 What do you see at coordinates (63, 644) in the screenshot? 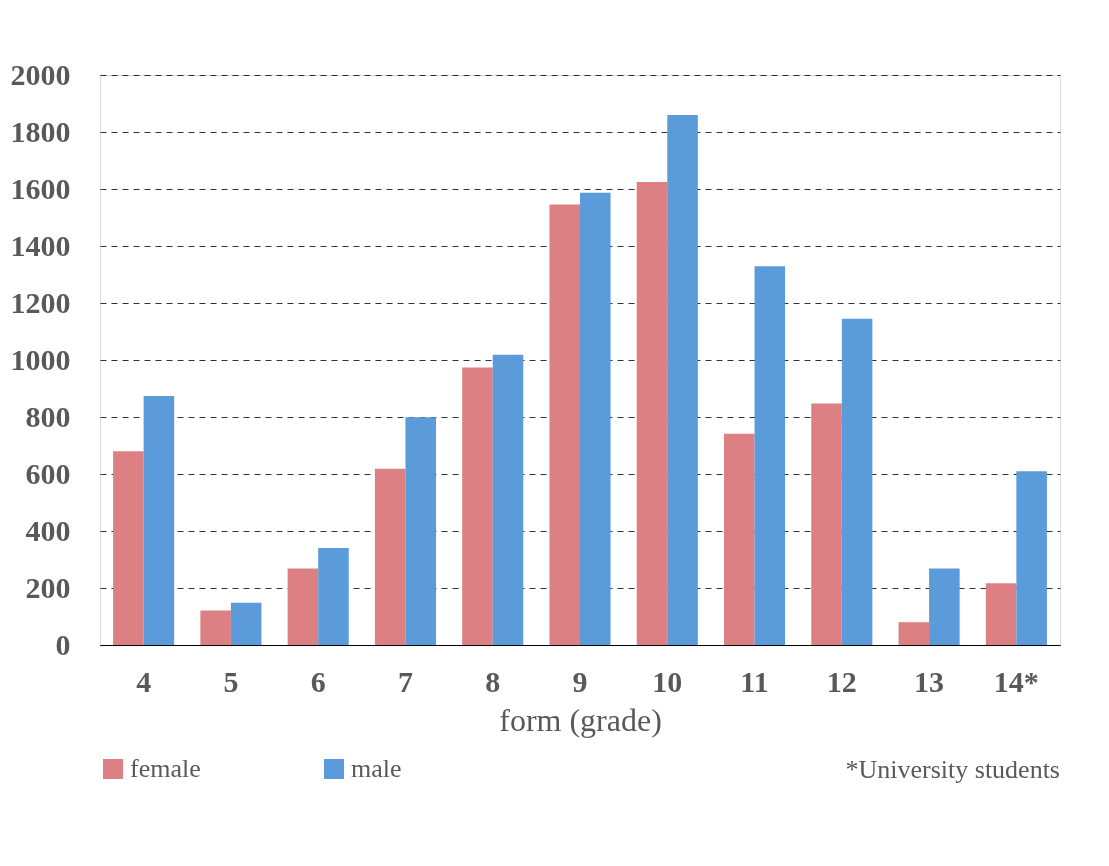
I see `y-tick-label: 0` at bounding box center [63, 644].